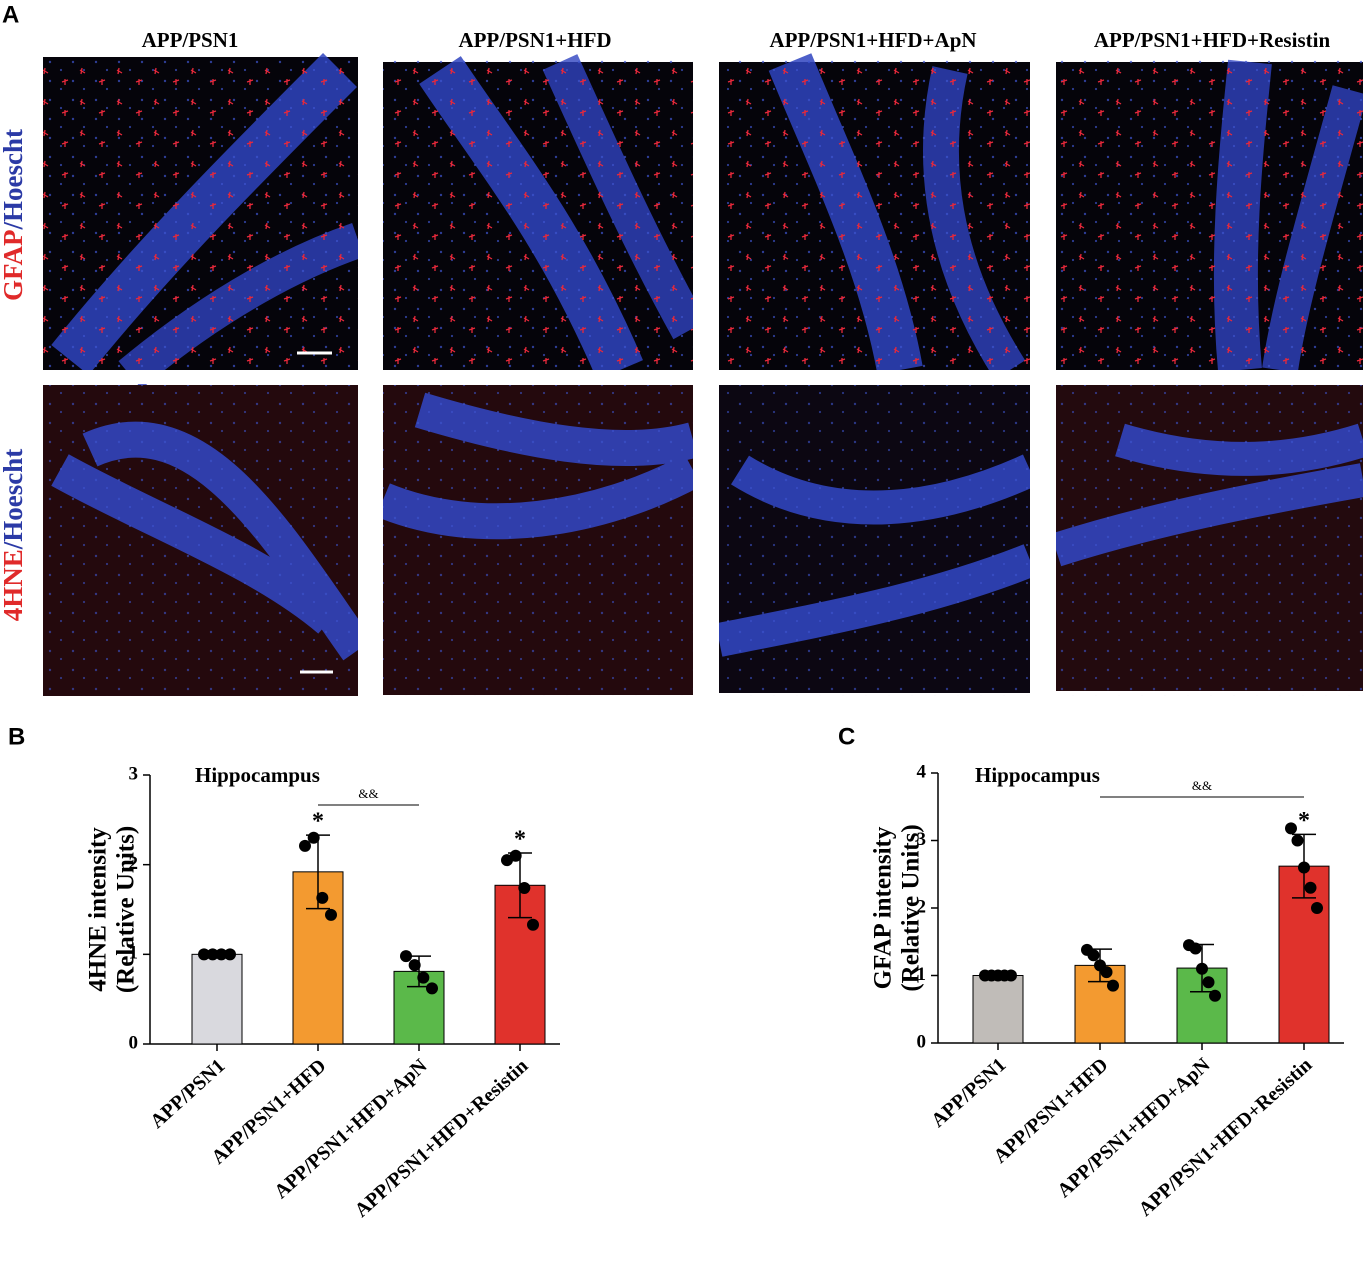 This screenshot has width=1363, height=1277. What do you see at coordinates (922, 771) in the screenshot?
I see `y-tick-label: 4` at bounding box center [922, 771].